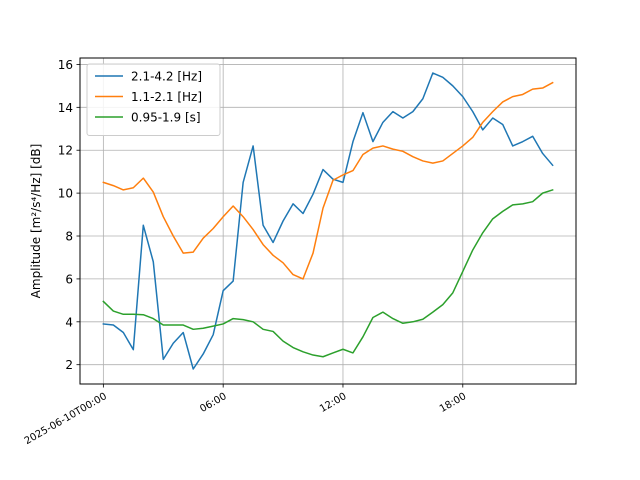  What do you see at coordinates (245, 415) in the screenshot?
I see `x-axis: 2025-06-10T00:00 06:00 12:00 18:00` at bounding box center [245, 415].